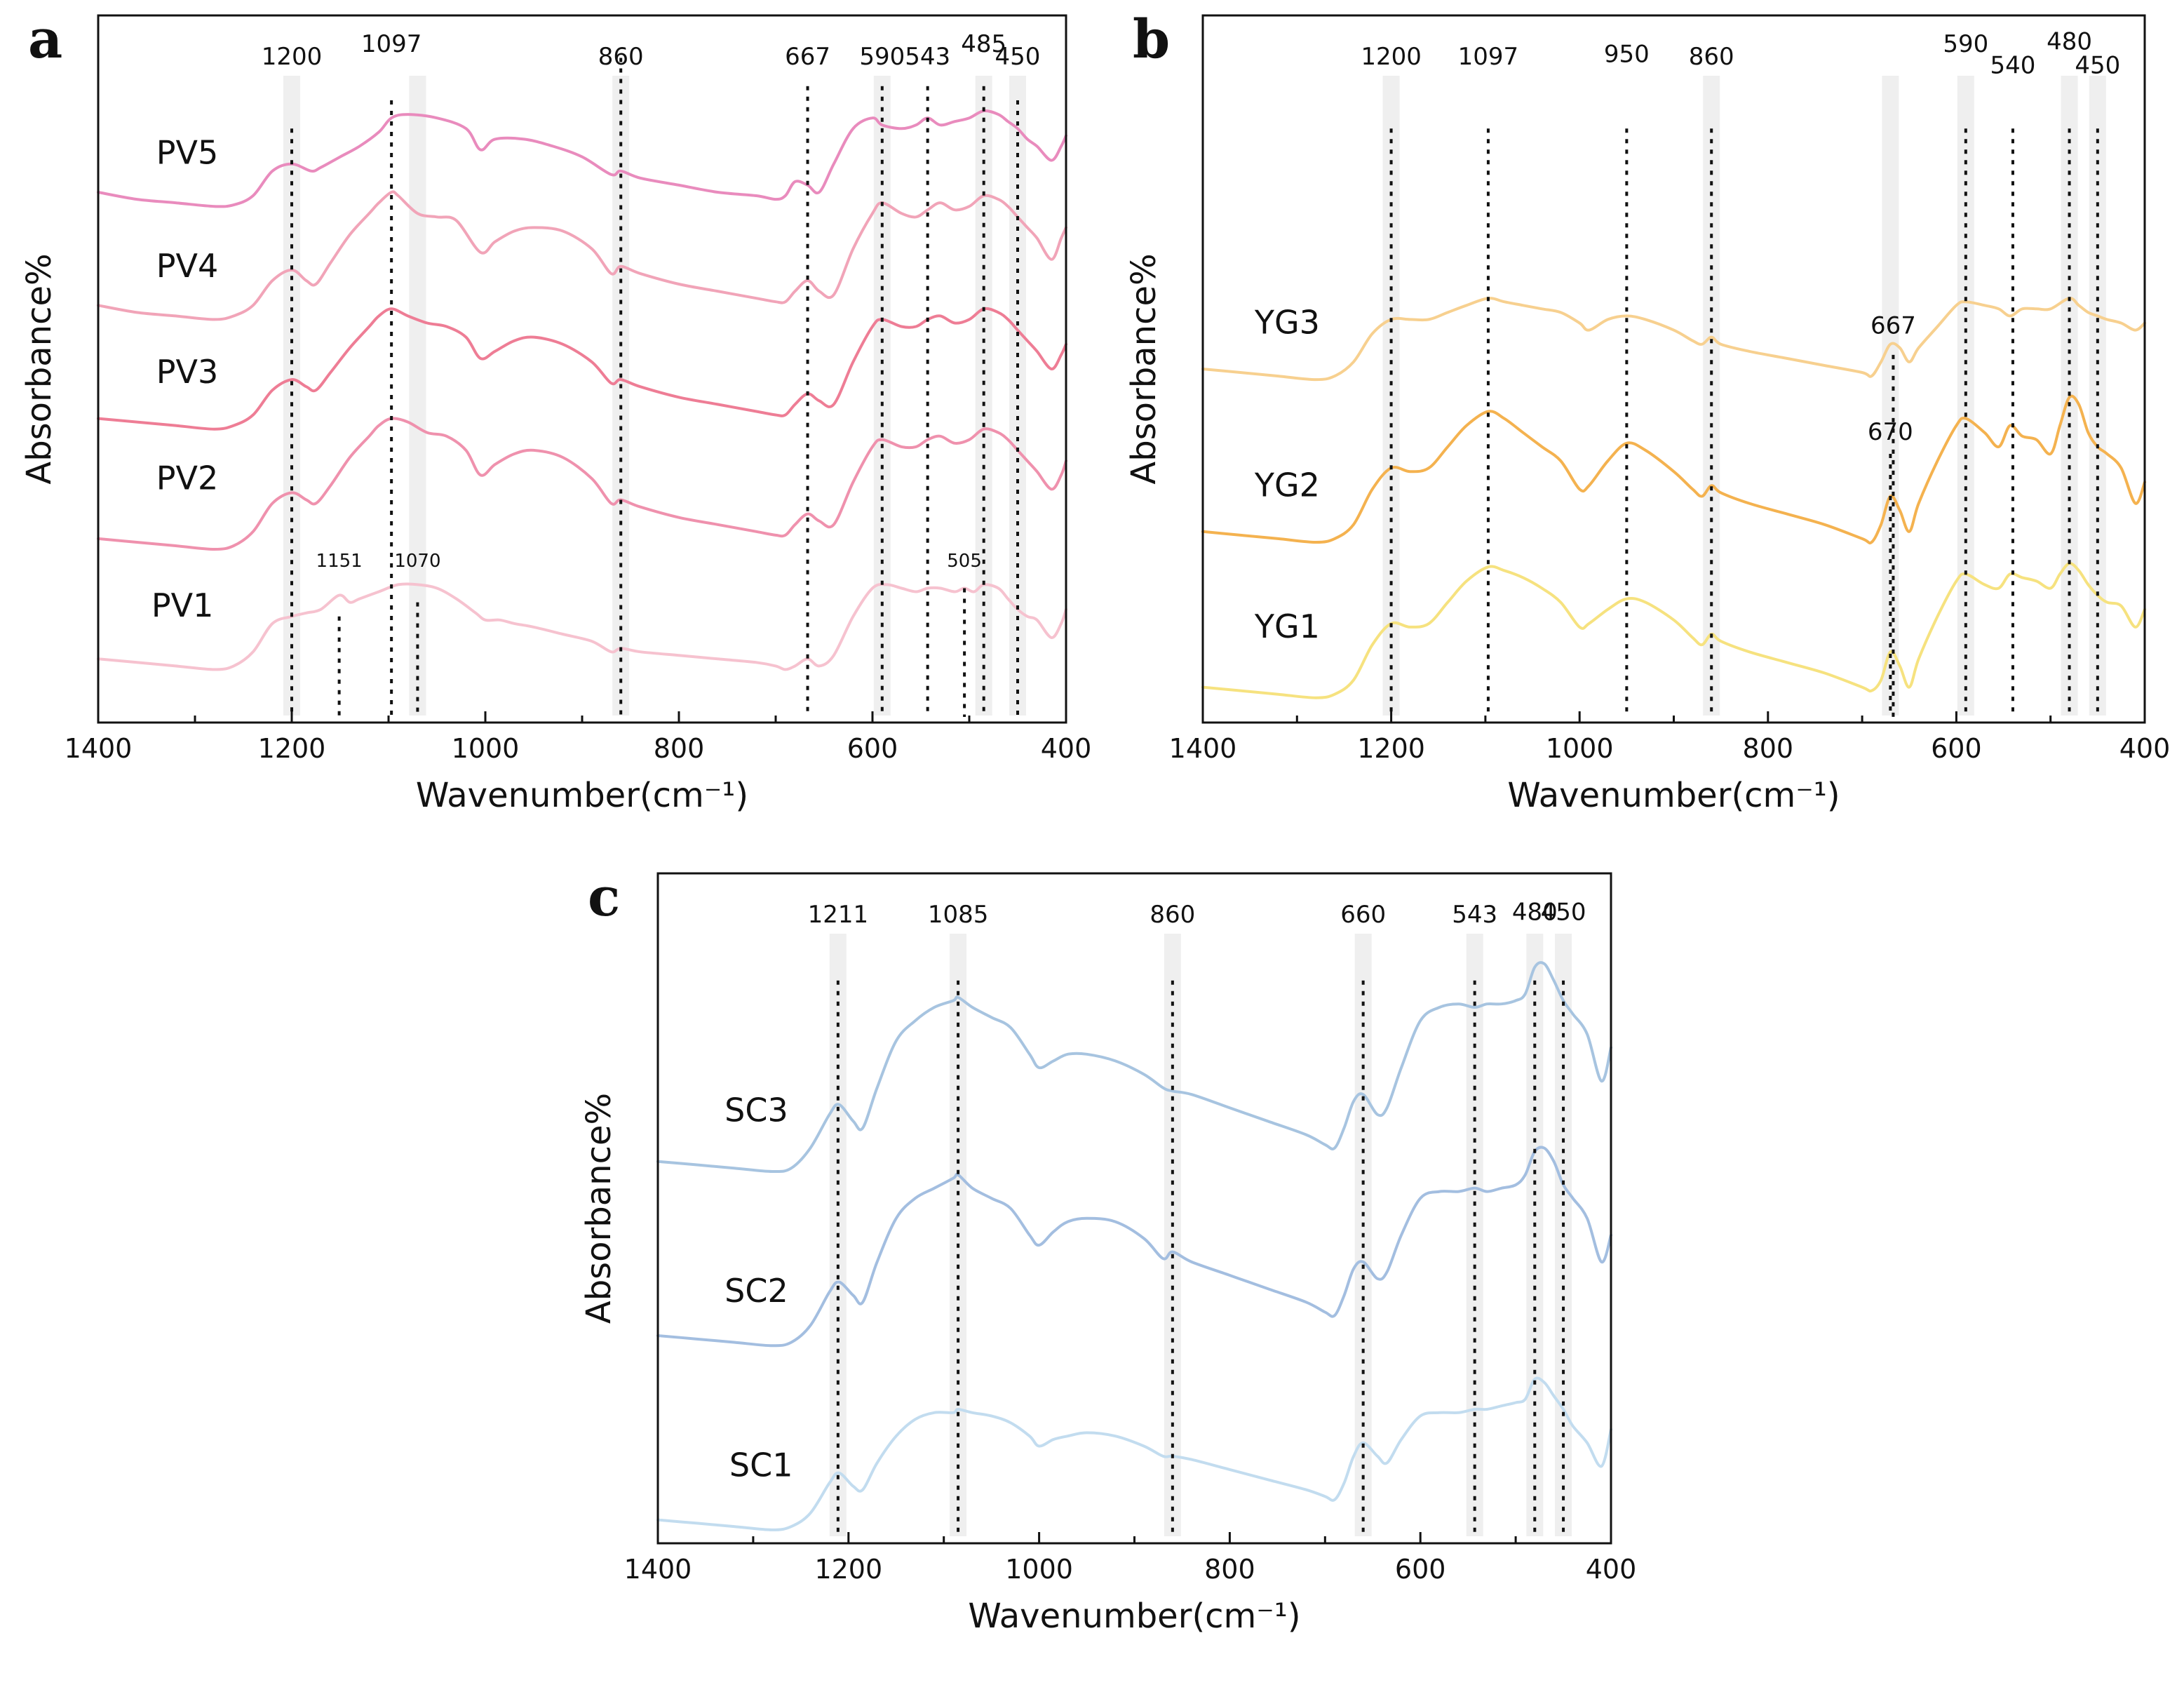 The height and width of the screenshot is (1692, 2184). Describe the element at coordinates (1363, 915) in the screenshot. I see `peak-label-660: 660` at that location.